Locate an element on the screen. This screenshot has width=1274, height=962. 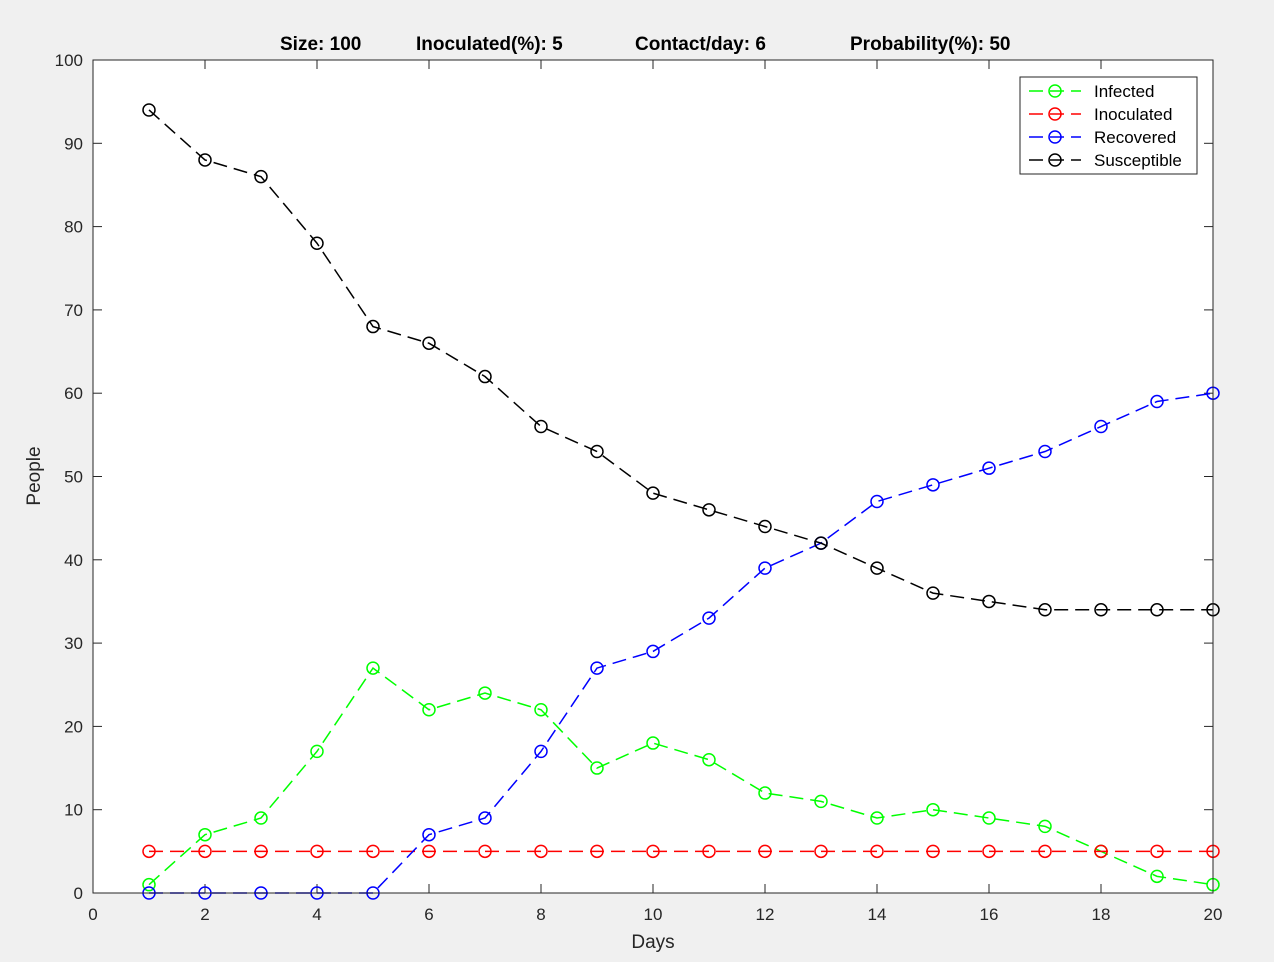
title-contact: Contact/day: 6 is located at coordinates (700, 44).